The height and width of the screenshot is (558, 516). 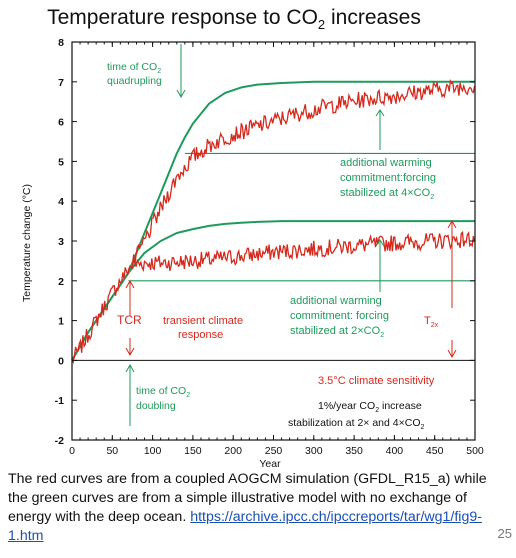 What do you see at coordinates (475, 451) in the screenshot?
I see `x-tick-label: 500` at bounding box center [475, 451].